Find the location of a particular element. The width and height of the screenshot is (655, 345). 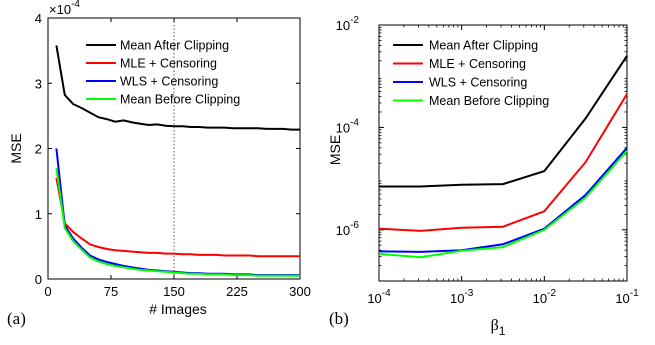

y-tick-label: 10⁻⁴ is located at coordinates (348, 126).